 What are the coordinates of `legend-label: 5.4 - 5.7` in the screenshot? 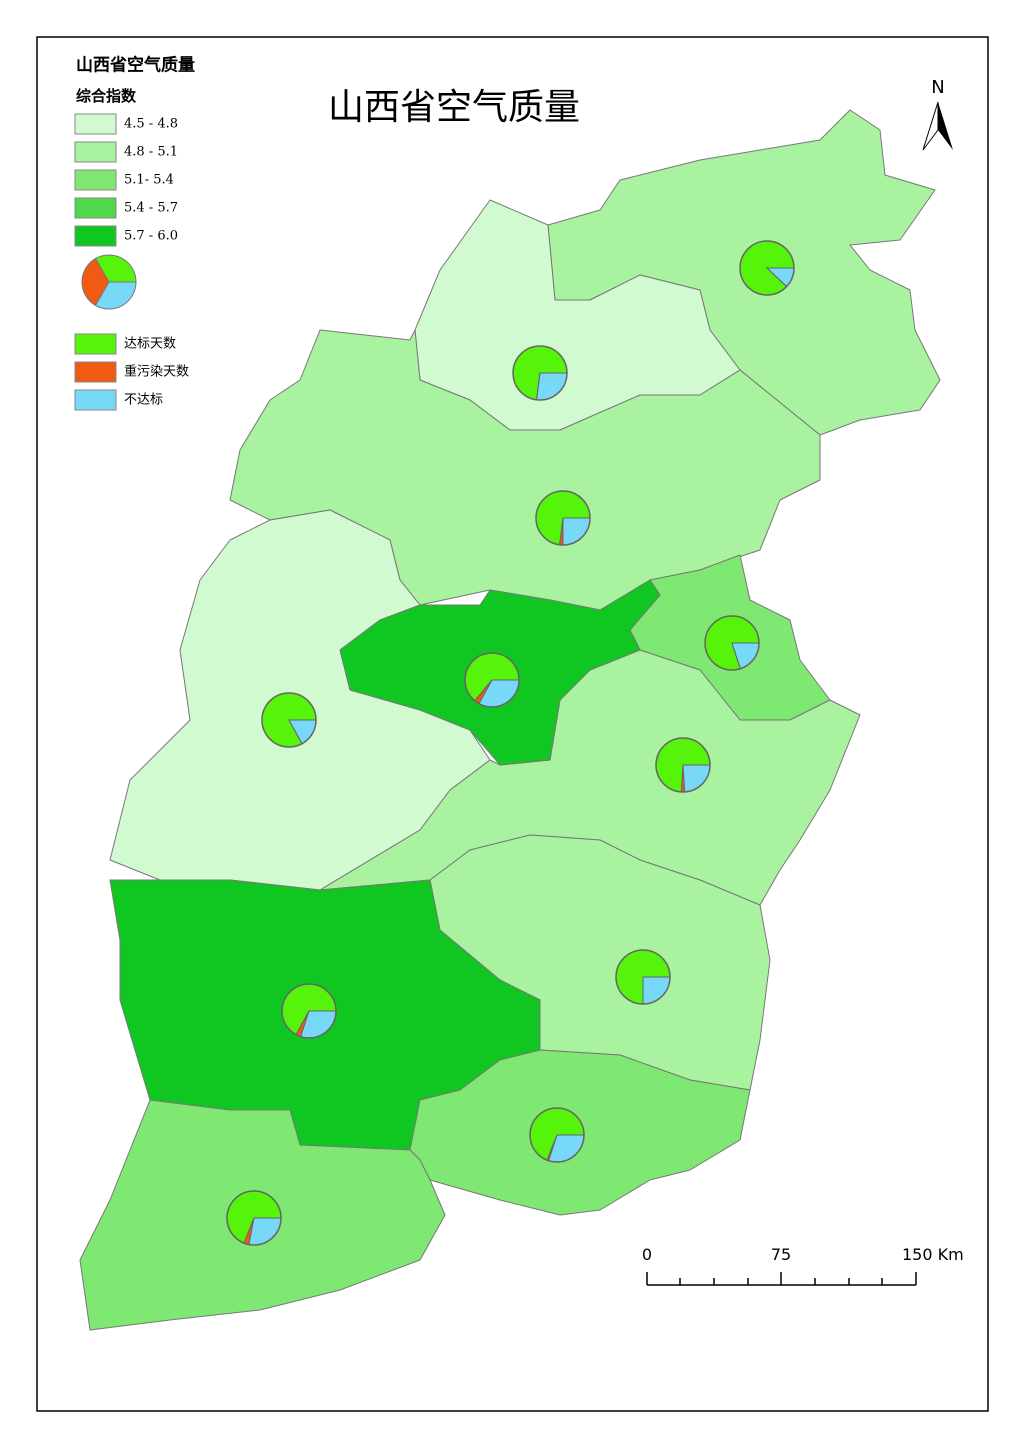 It's located at (151, 208).